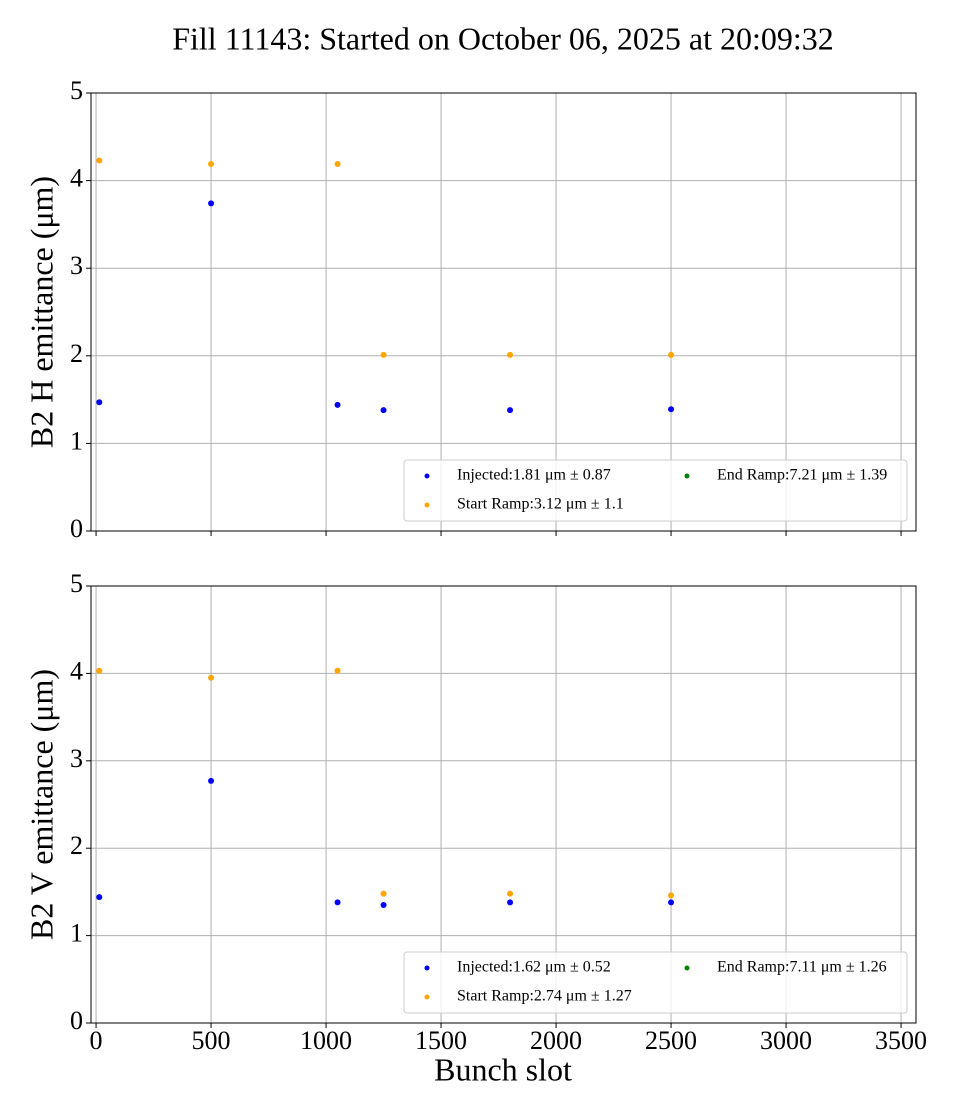 This screenshot has width=960, height=1120. What do you see at coordinates (534, 967) in the screenshot?
I see `legend-label: Injected:1.62 μm ± 0.52` at bounding box center [534, 967].